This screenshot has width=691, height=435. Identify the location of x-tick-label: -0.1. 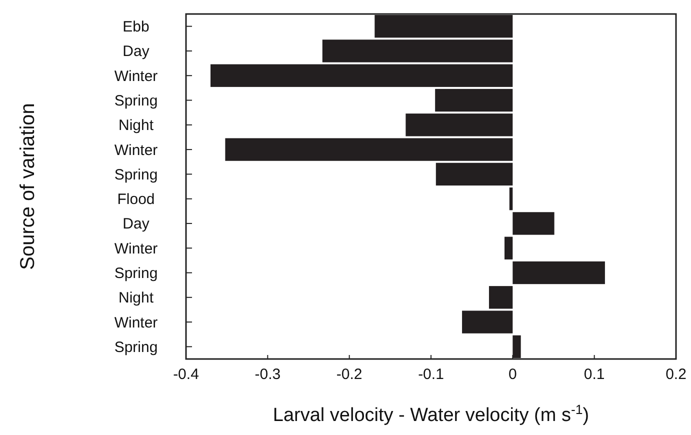
(431, 374).